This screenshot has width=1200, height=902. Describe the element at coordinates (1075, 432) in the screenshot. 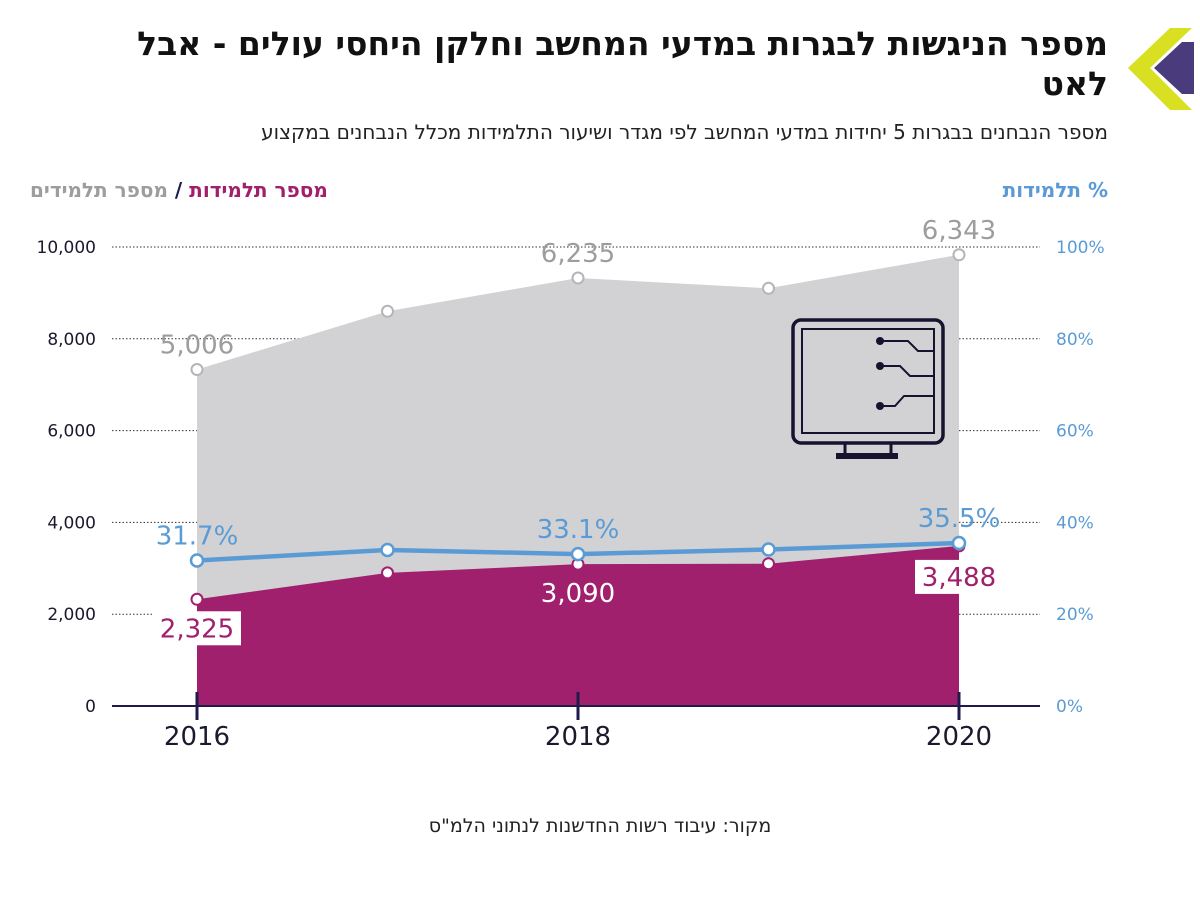

I see `y-right-tick-label: 60%` at that location.